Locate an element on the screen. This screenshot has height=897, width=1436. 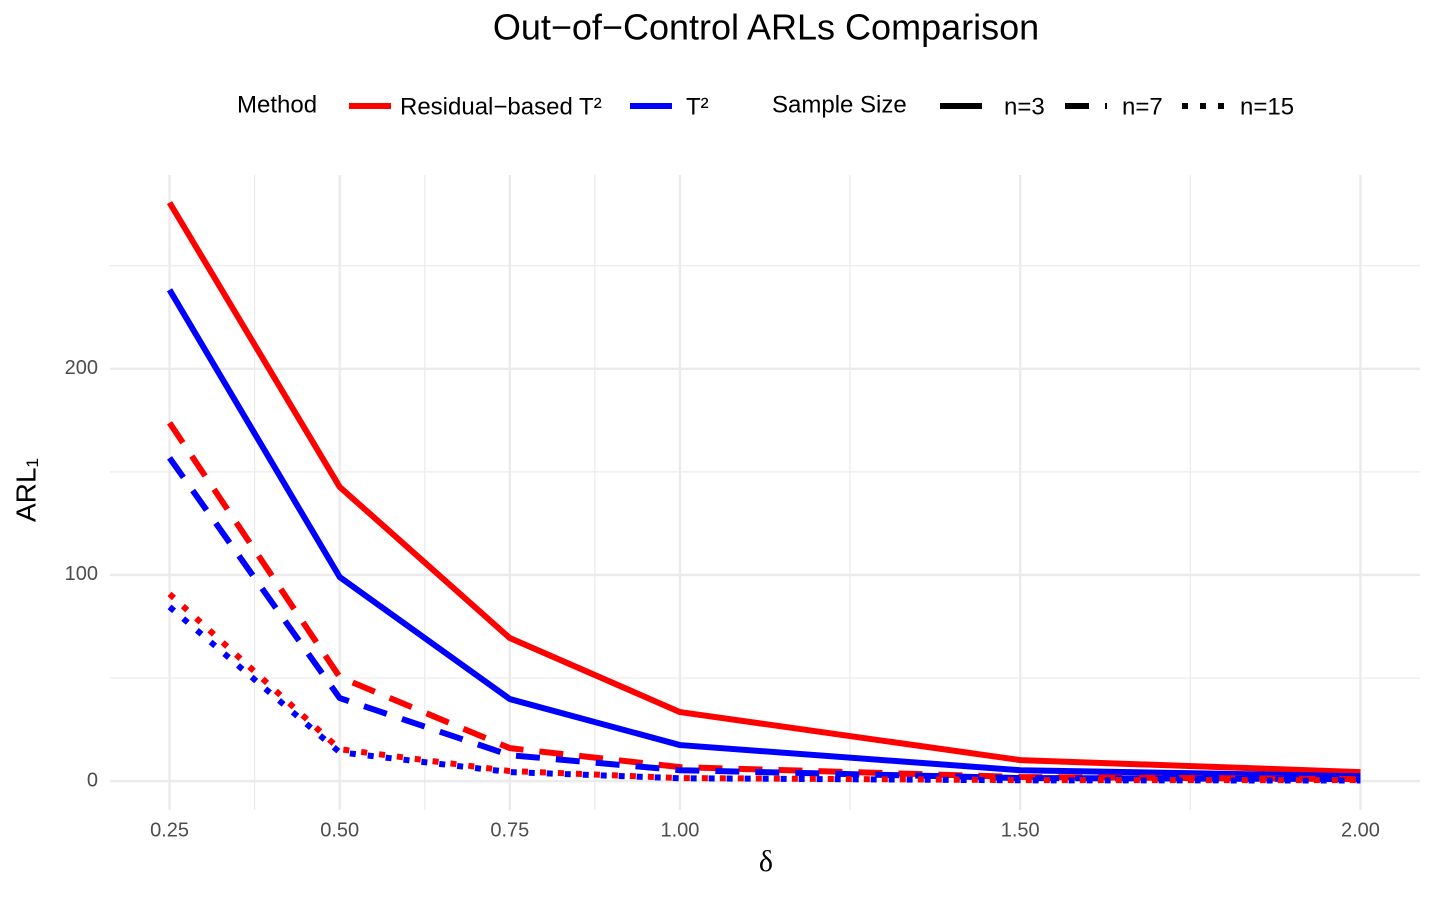
chart-title: Out−of−Control ARLs Comparison is located at coordinates (766, 27).